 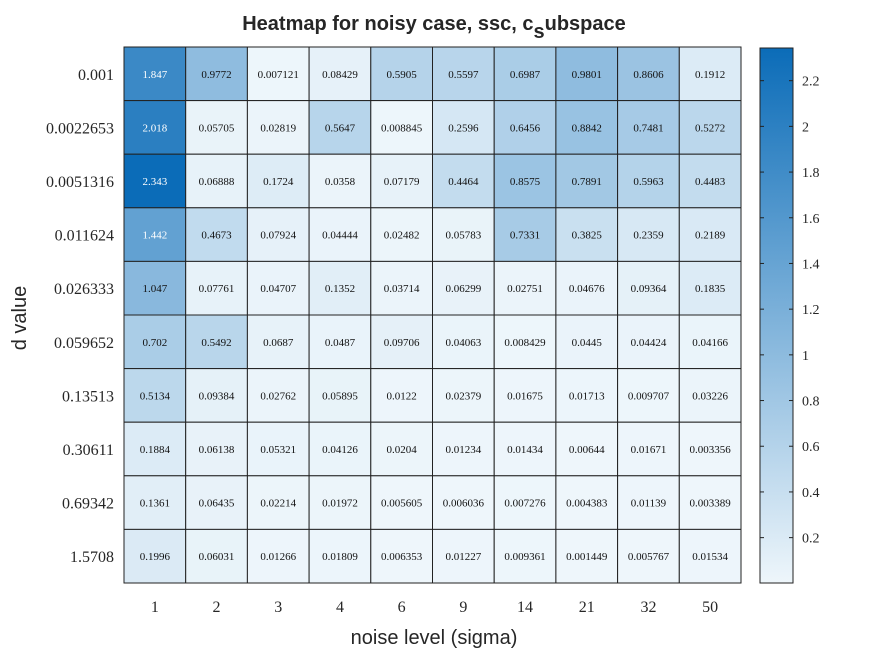 What do you see at coordinates (155, 607) in the screenshot?
I see `x-tick-label: 1` at bounding box center [155, 607].